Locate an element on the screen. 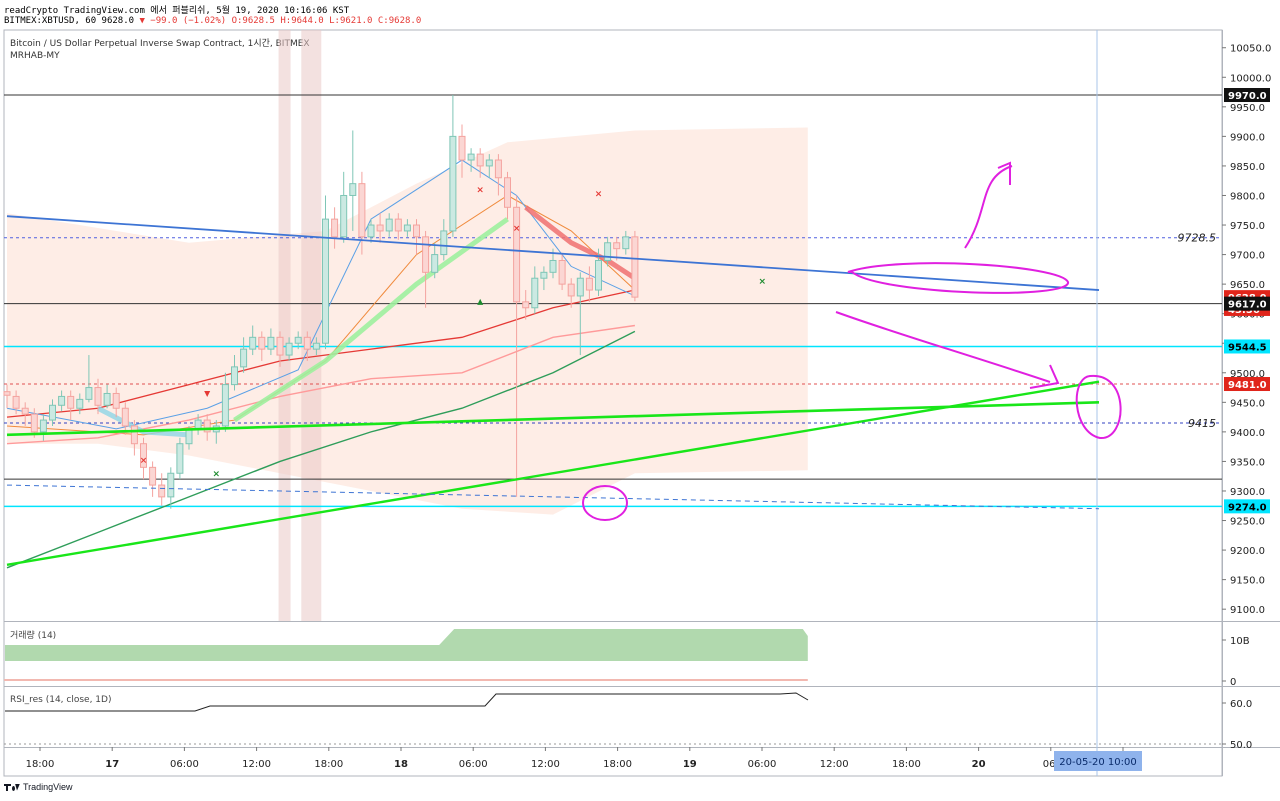  price-tick-label-16: 9250.0 is located at coordinates (1247, 522).